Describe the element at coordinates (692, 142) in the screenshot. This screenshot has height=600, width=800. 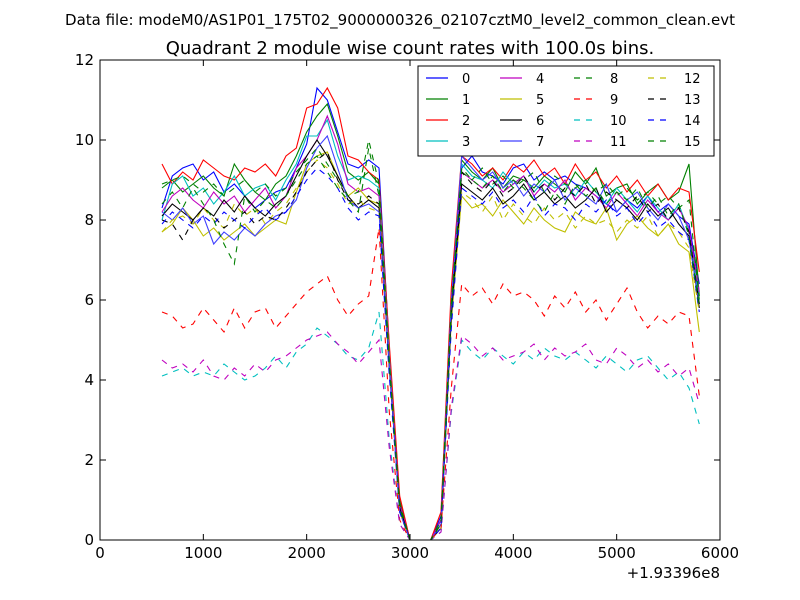
I see `legend-label-15: 15` at that location.